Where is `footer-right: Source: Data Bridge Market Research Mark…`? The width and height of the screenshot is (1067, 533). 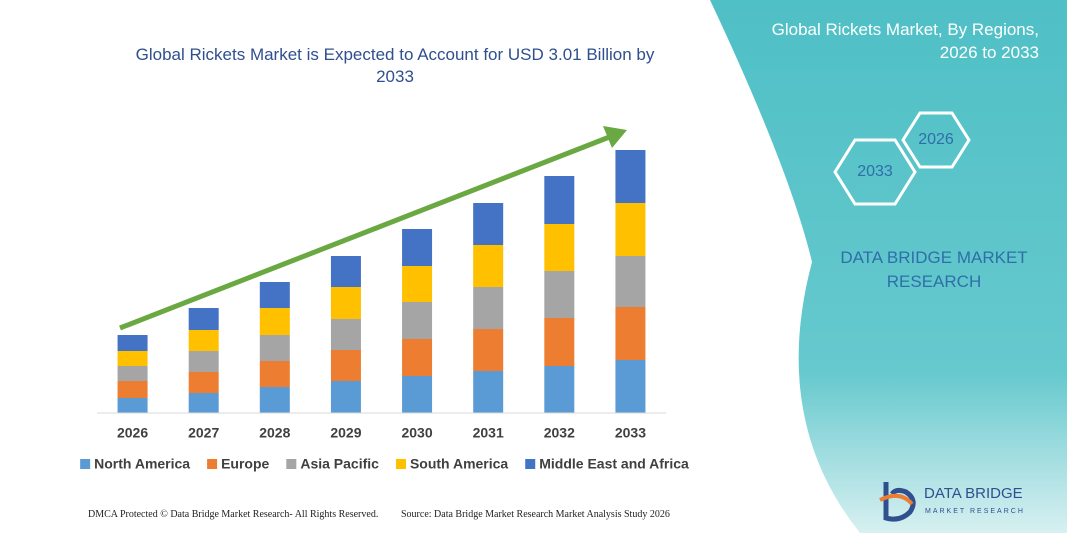 footer-right: Source: Data Bridge Market Research Mark… is located at coordinates (535, 514).